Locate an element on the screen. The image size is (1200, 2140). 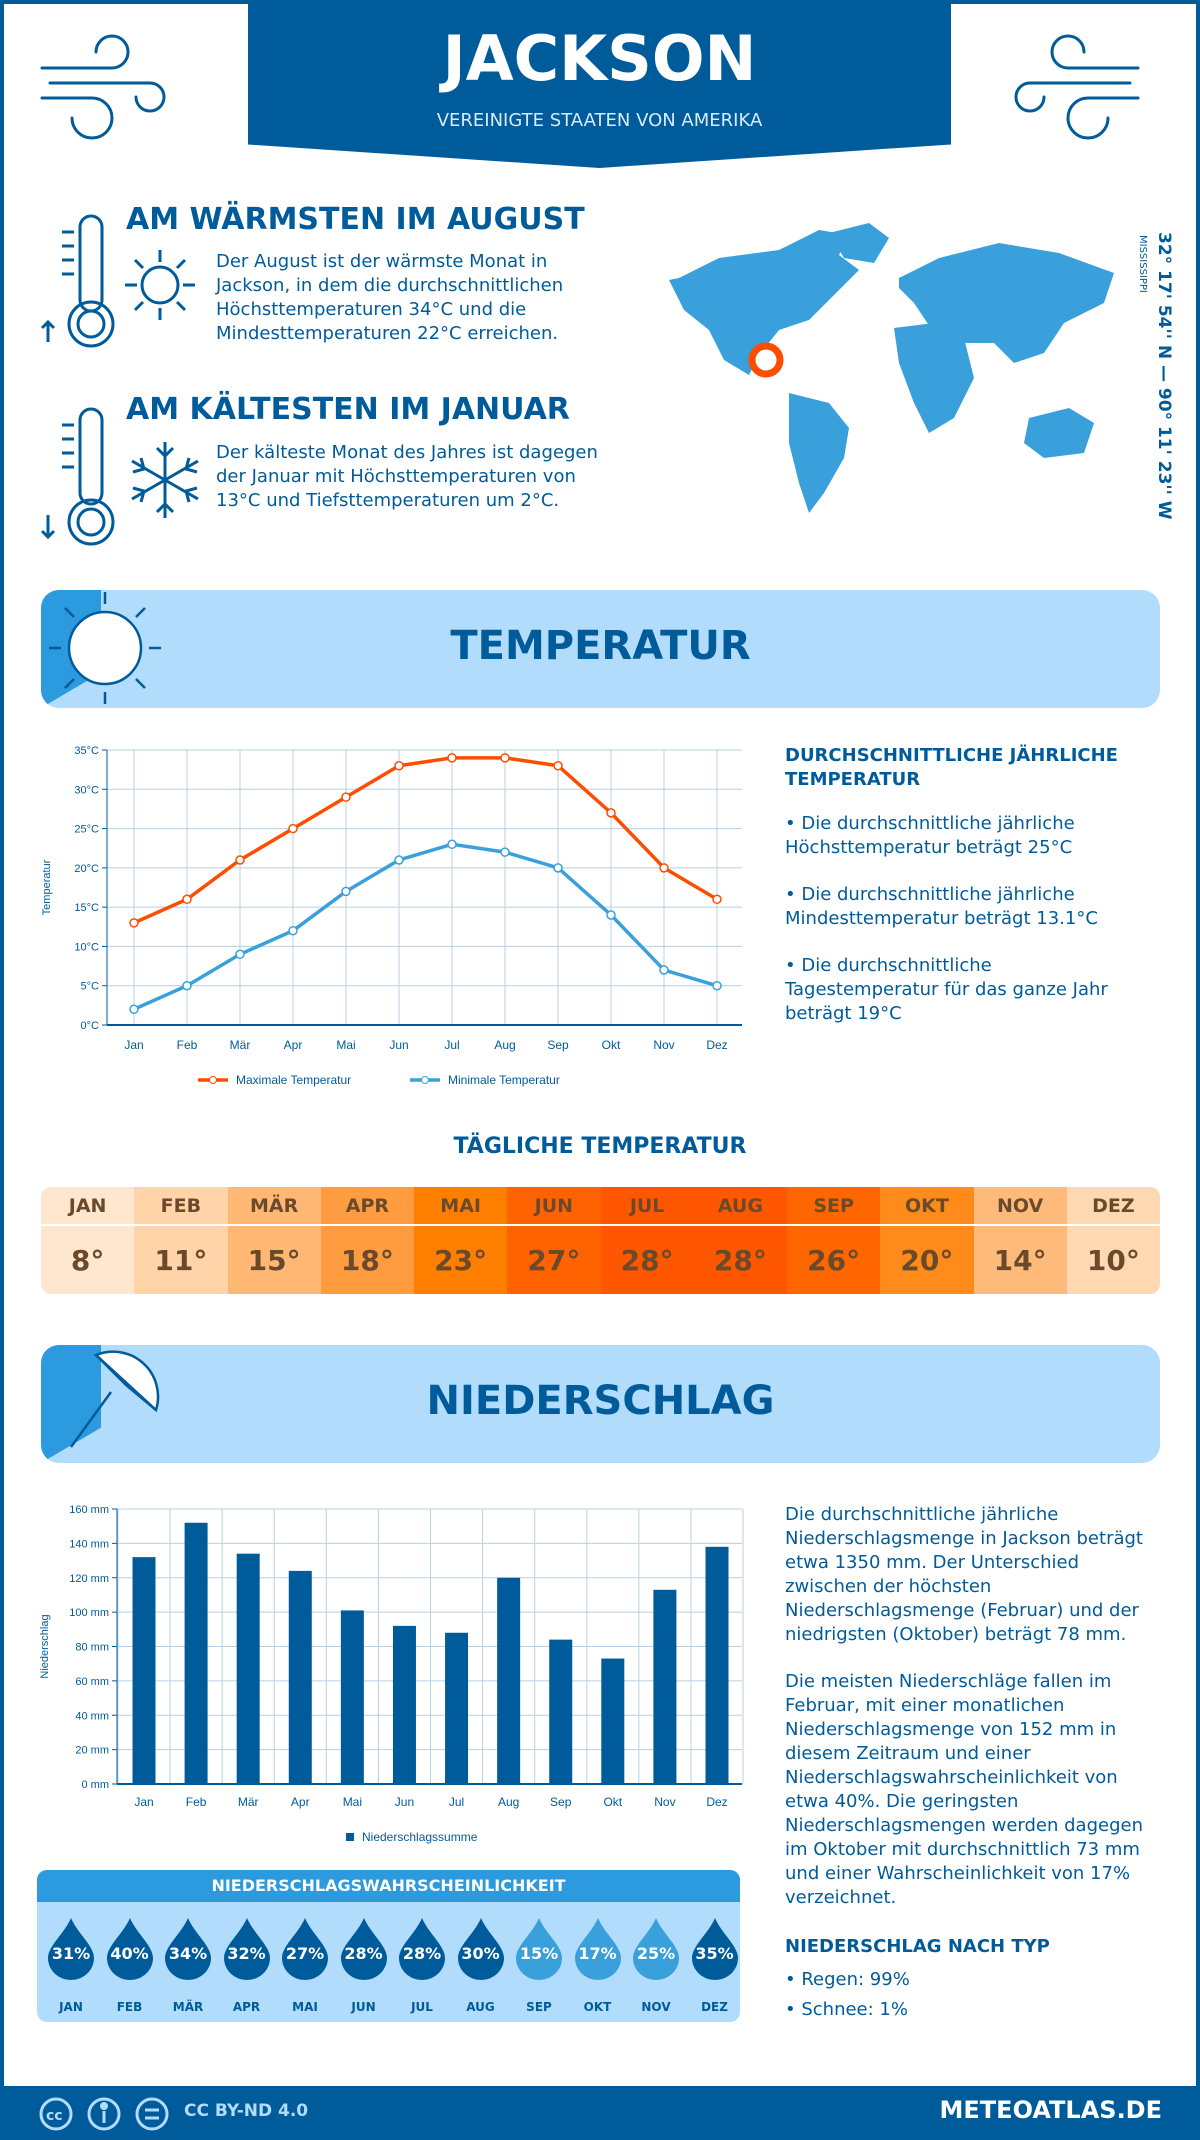
probability-drop: 34% is located at coordinates (188, 1948).